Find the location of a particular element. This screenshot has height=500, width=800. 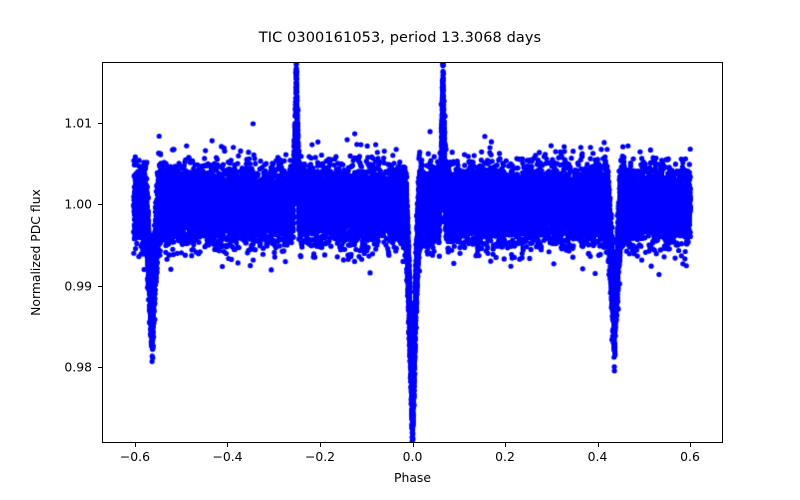

y-tick-label: 1.00 is located at coordinates (78, 204).